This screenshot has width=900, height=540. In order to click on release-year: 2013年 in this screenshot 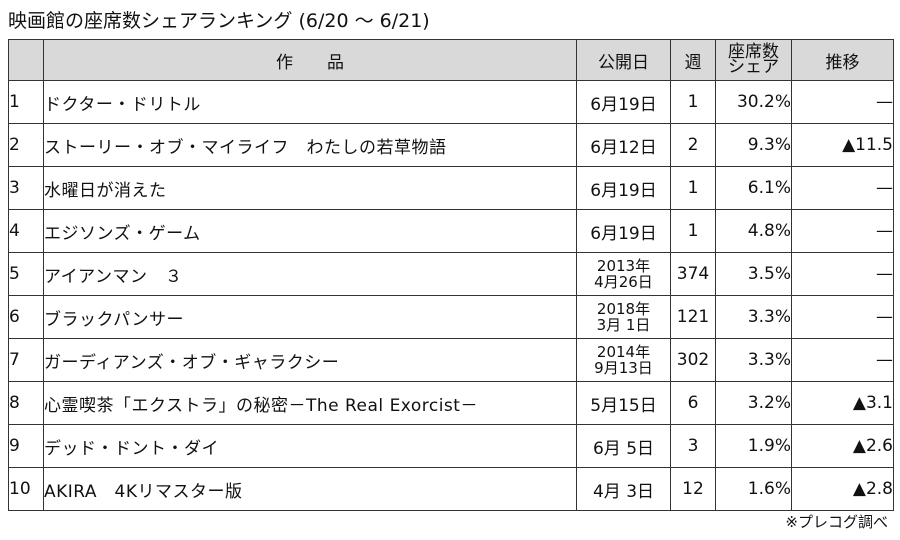, I will do `click(623, 266)`.